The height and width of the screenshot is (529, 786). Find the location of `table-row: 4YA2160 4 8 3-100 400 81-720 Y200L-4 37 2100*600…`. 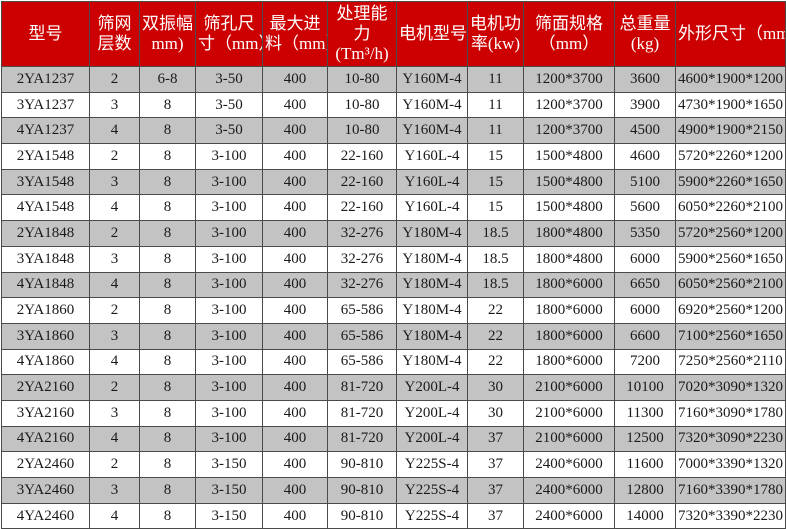

table-row: 4YA2160 4 8 3-100 400 81-720 Y200L-4 37 2100*600… is located at coordinates (393, 439).